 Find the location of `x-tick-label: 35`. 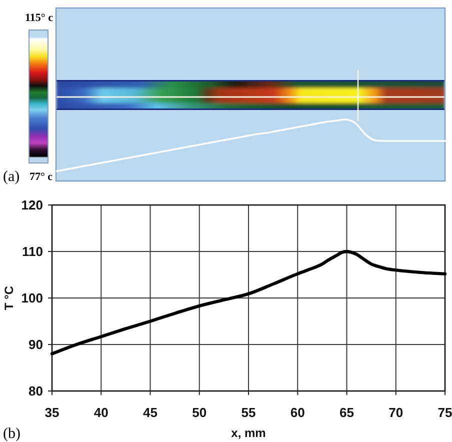

x-tick-label: 35 is located at coordinates (52, 412).